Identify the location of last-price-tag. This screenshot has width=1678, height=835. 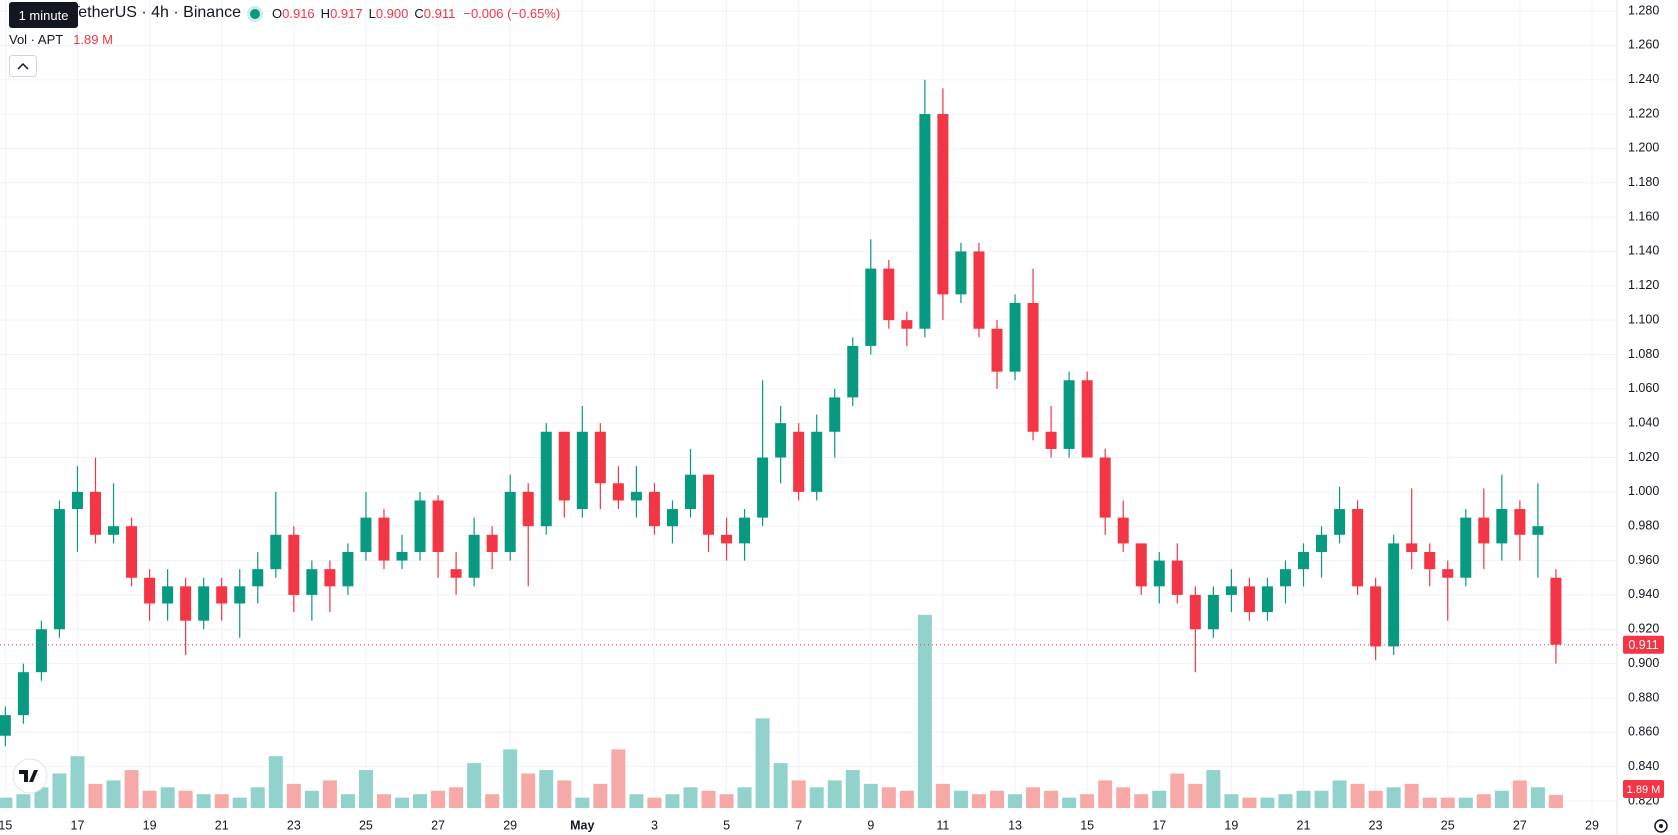
(1643, 644).